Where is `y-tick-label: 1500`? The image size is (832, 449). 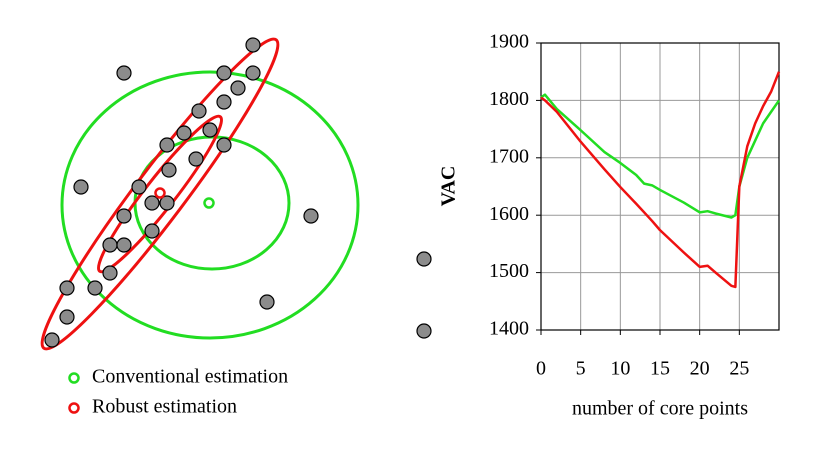 y-tick-label: 1500 is located at coordinates (509, 271).